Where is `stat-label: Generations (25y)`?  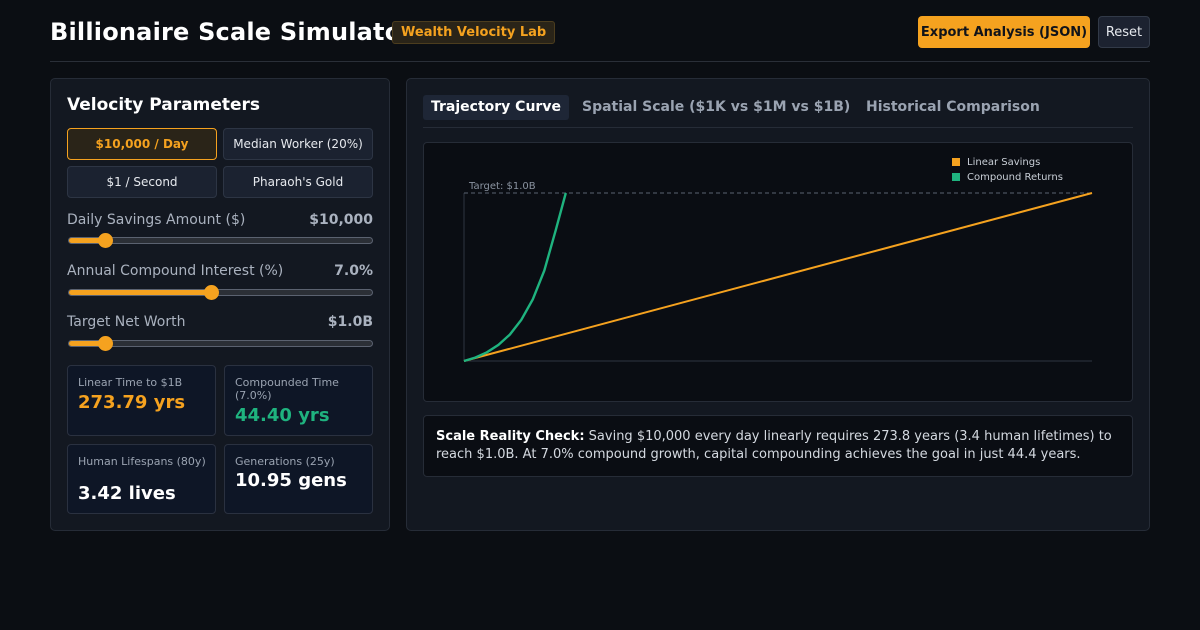 stat-label: Generations (25y) is located at coordinates (285, 461).